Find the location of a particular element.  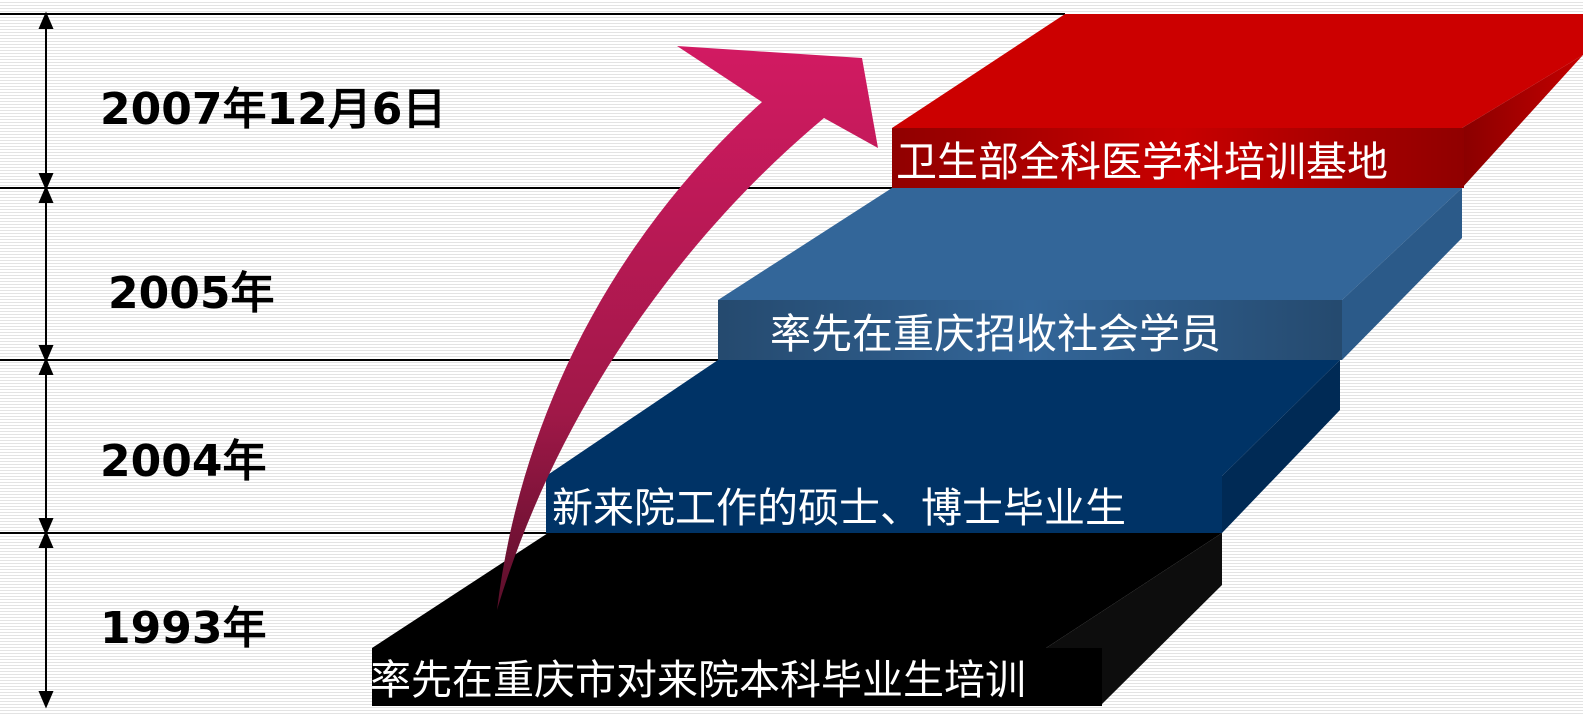

year-label-2004: 2004年 is located at coordinates (183, 461).